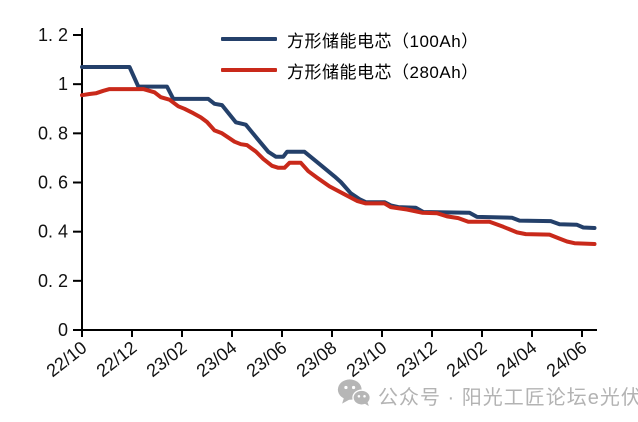  What do you see at coordinates (53, 232) in the screenshot?
I see `y-tick-label: 0. 4` at bounding box center [53, 232].